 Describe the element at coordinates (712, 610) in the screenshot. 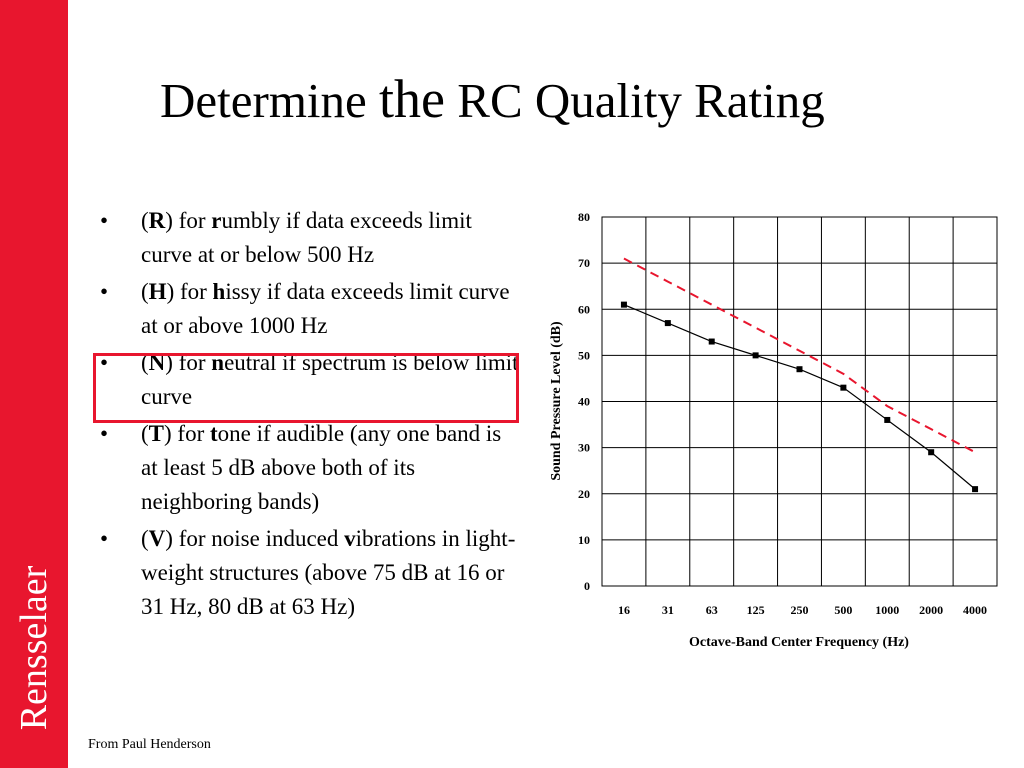

I see `x-tick-label: 63` at that location.